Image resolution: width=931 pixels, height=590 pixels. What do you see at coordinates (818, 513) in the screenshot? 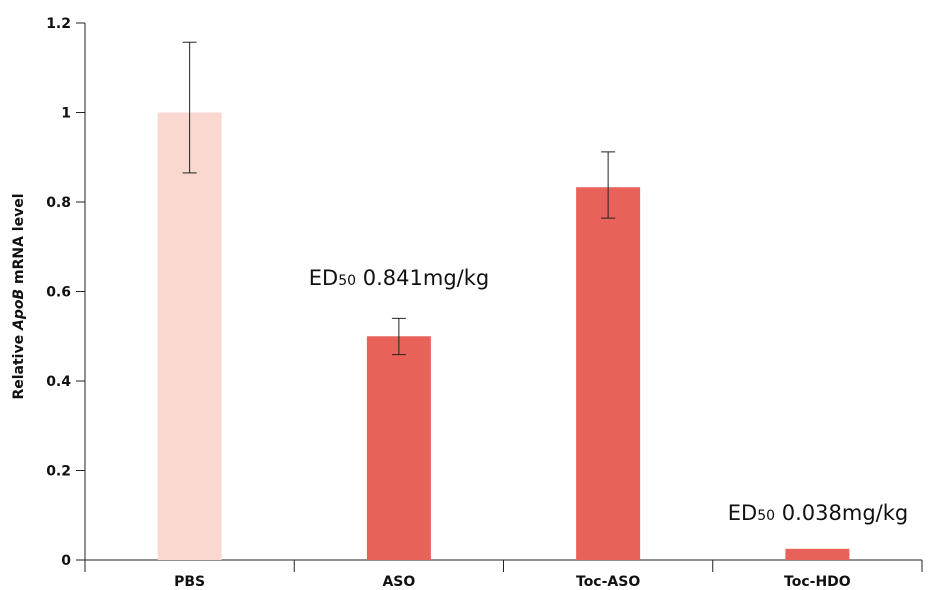
I see `ed50-annotation: ED50 0.038mg/kg` at bounding box center [818, 513].